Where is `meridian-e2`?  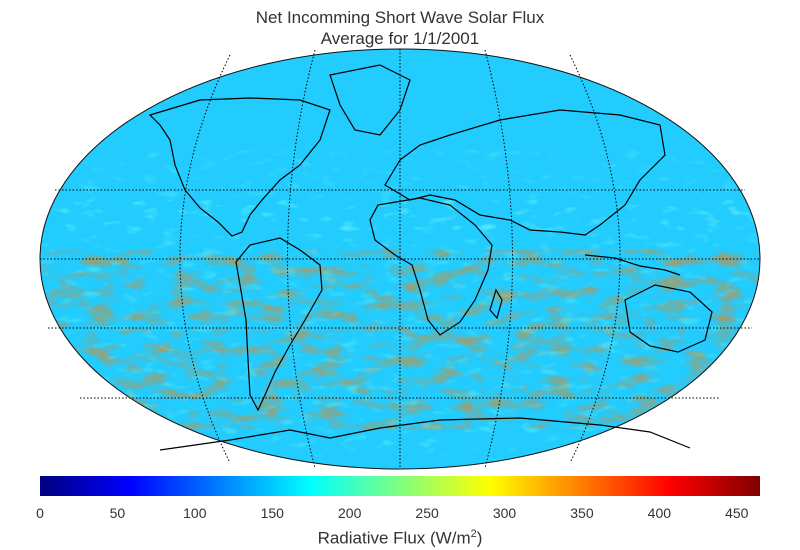
meridian-e2 is located at coordinates (595, 259).